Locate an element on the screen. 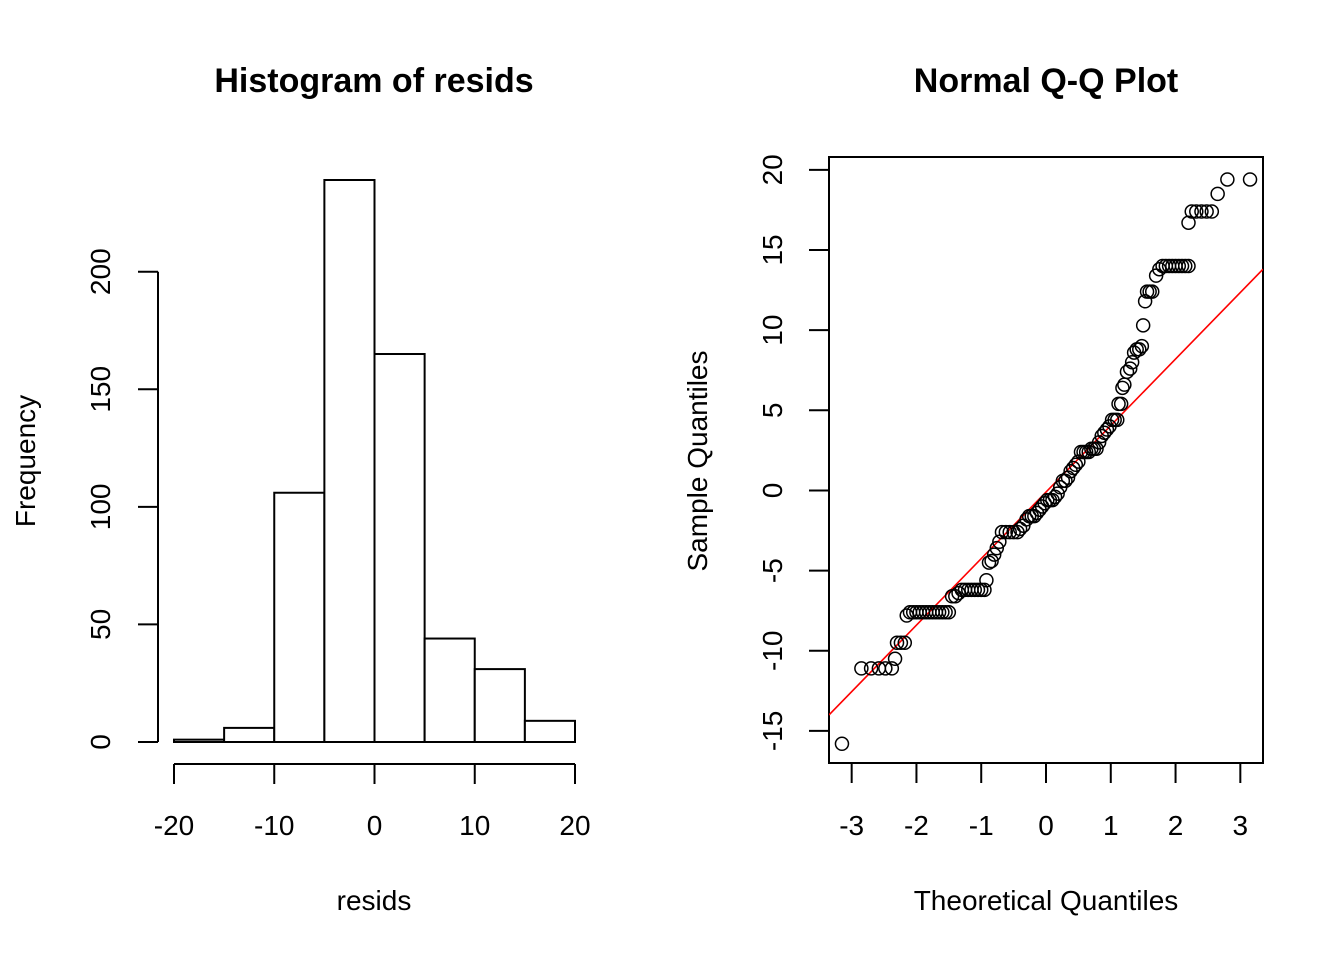 The width and height of the screenshot is (1344, 960). qq-x-axis: -3 -2 -1 0 1 2 3 is located at coordinates (1043, 802).